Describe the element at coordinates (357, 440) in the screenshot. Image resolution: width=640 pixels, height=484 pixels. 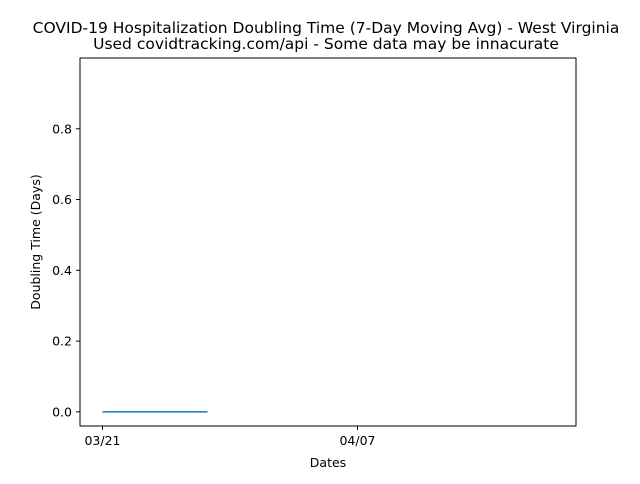
I see `x-tick-label: 04/07` at that location.